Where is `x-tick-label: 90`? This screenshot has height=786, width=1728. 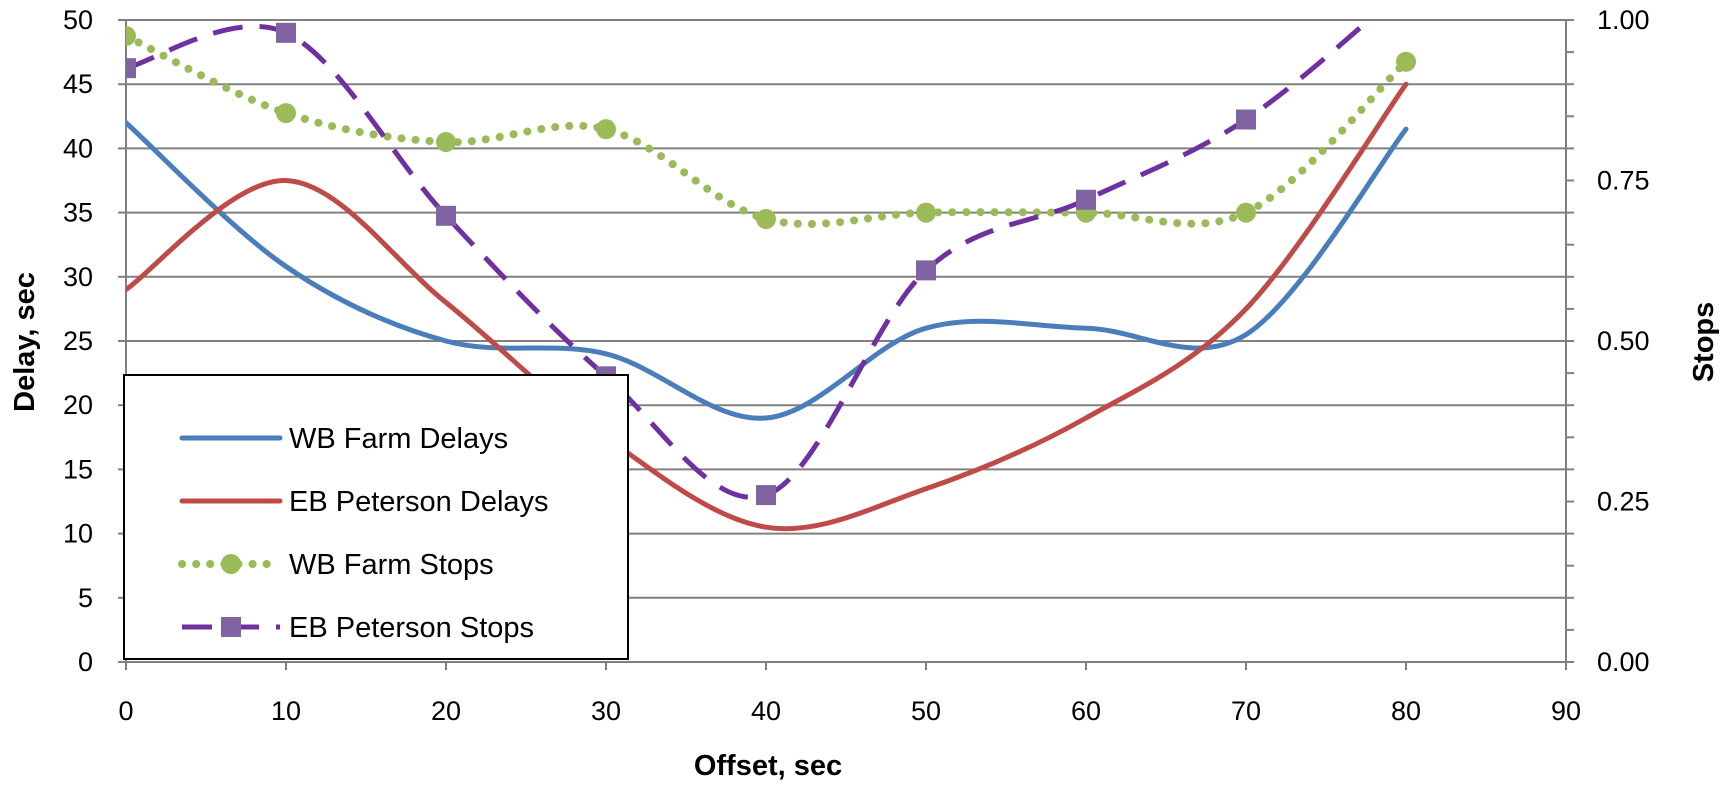
x-tick-label: 90 is located at coordinates (1566, 711).